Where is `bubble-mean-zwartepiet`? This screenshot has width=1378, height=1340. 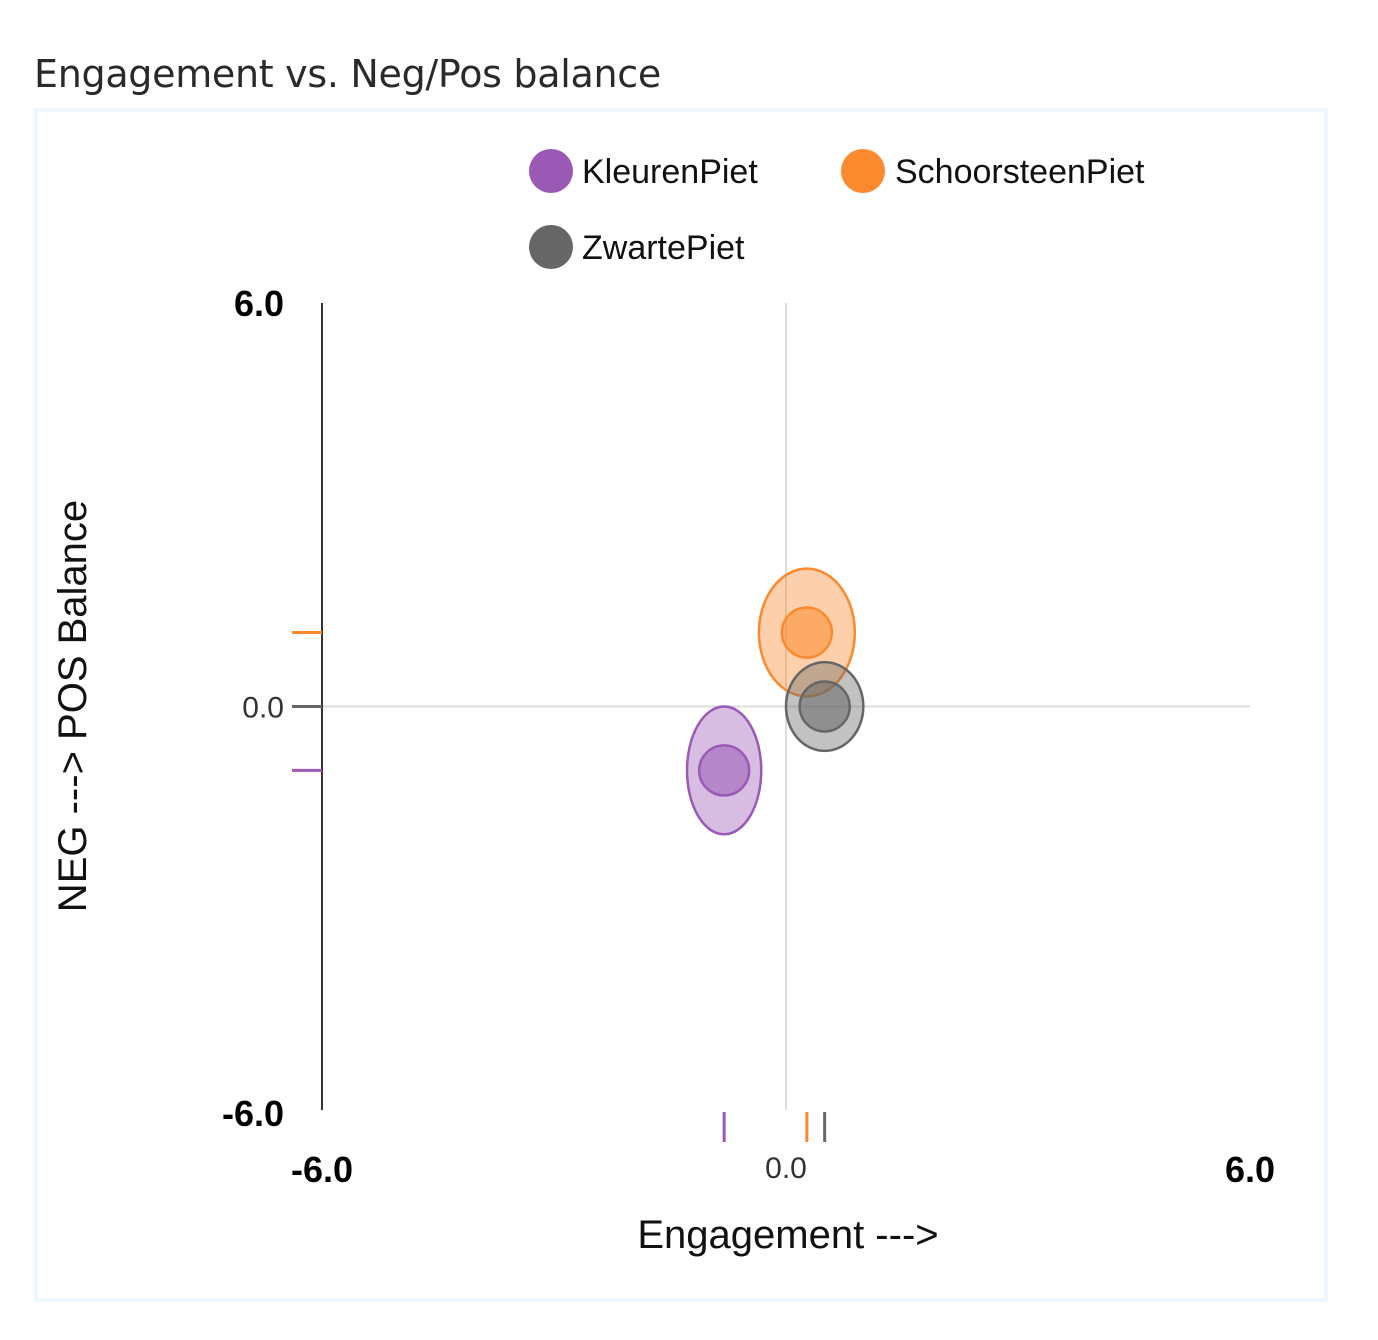
bubble-mean-zwartepiet is located at coordinates (824, 706).